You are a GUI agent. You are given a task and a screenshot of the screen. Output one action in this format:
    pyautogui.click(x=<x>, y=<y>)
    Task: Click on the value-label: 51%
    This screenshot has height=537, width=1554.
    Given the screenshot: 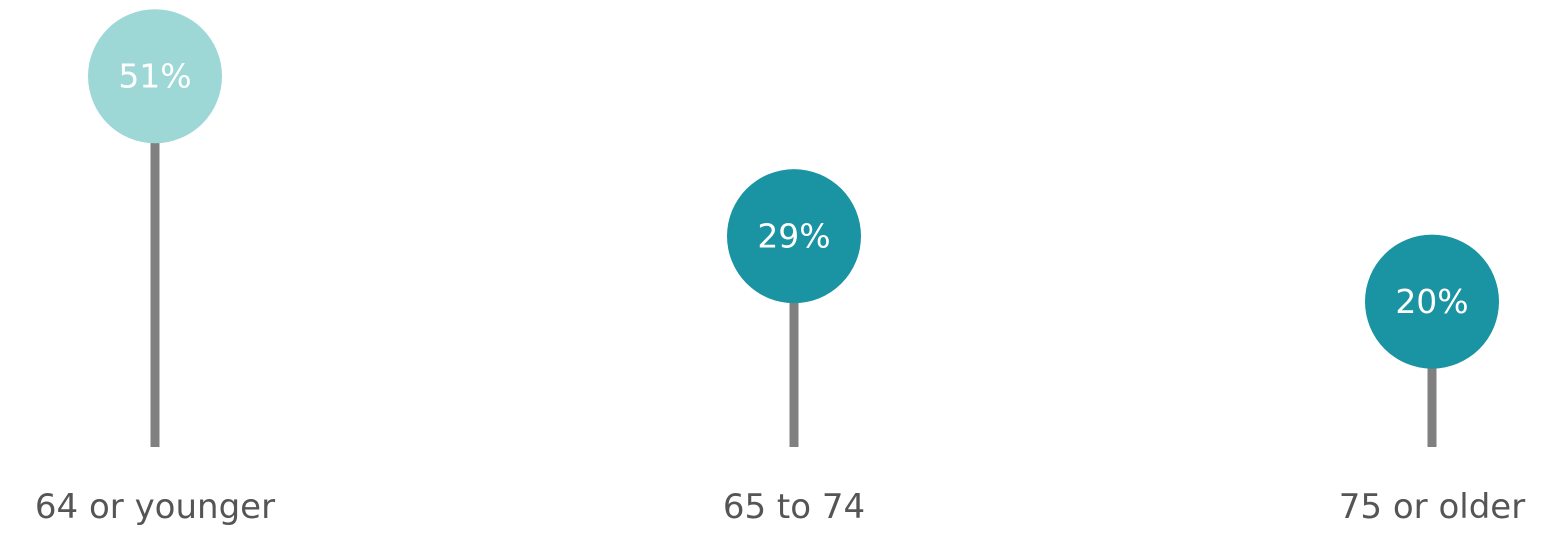 What is the action you would take?
    pyautogui.click(x=154, y=76)
    